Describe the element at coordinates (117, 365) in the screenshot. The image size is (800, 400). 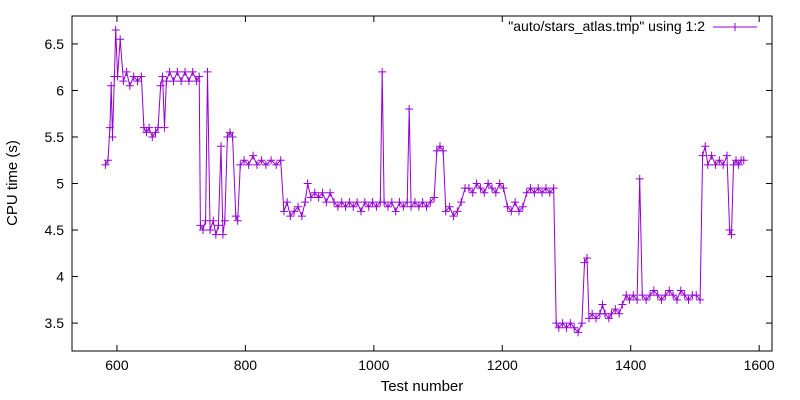
I see `x-tick-label: 600` at that location.